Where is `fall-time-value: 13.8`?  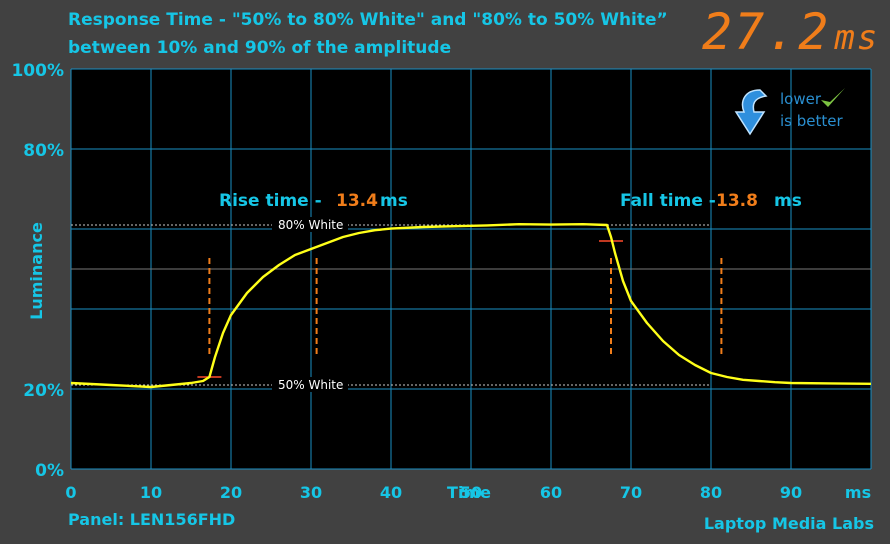 fall-time-value: 13.8 is located at coordinates (737, 201).